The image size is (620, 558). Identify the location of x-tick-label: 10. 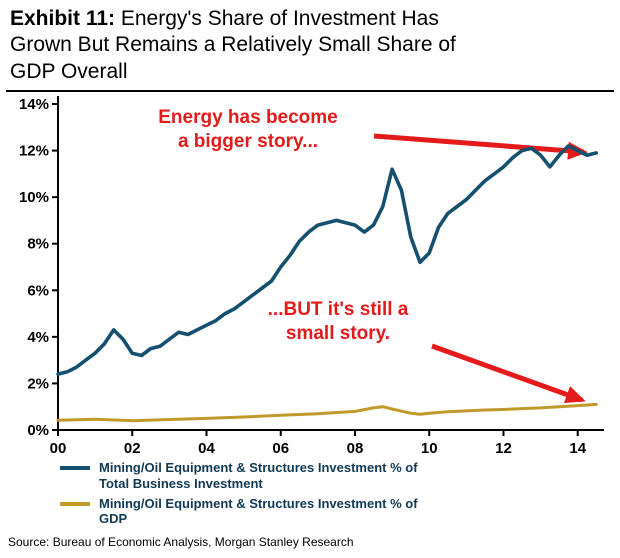
(429, 448).